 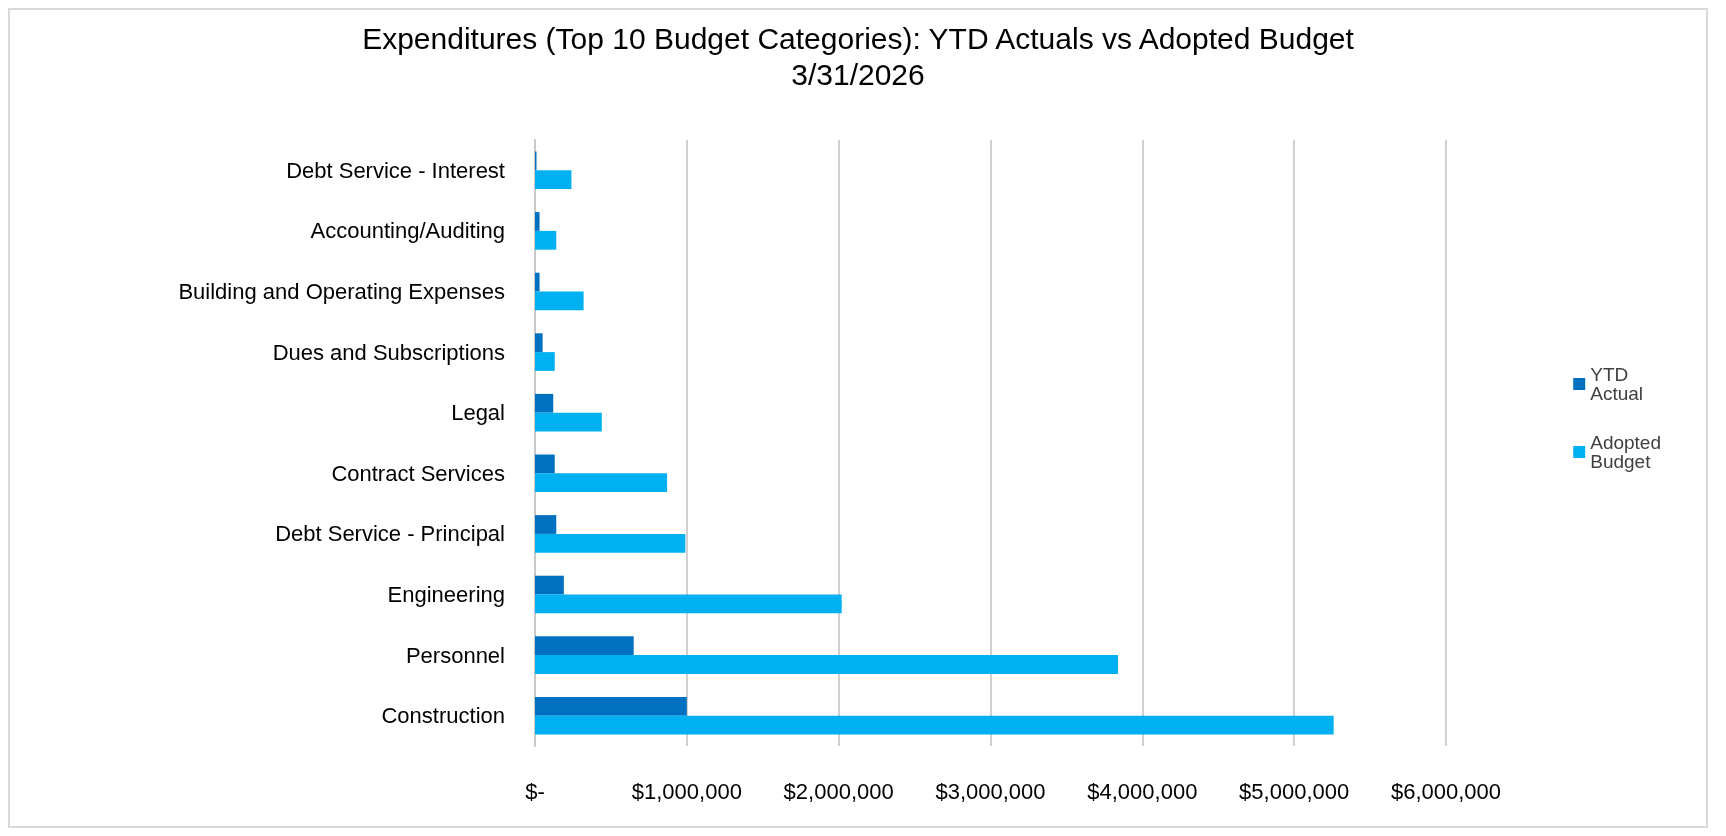 What do you see at coordinates (455, 655) in the screenshot?
I see `y-tick-label: Personnel` at bounding box center [455, 655].